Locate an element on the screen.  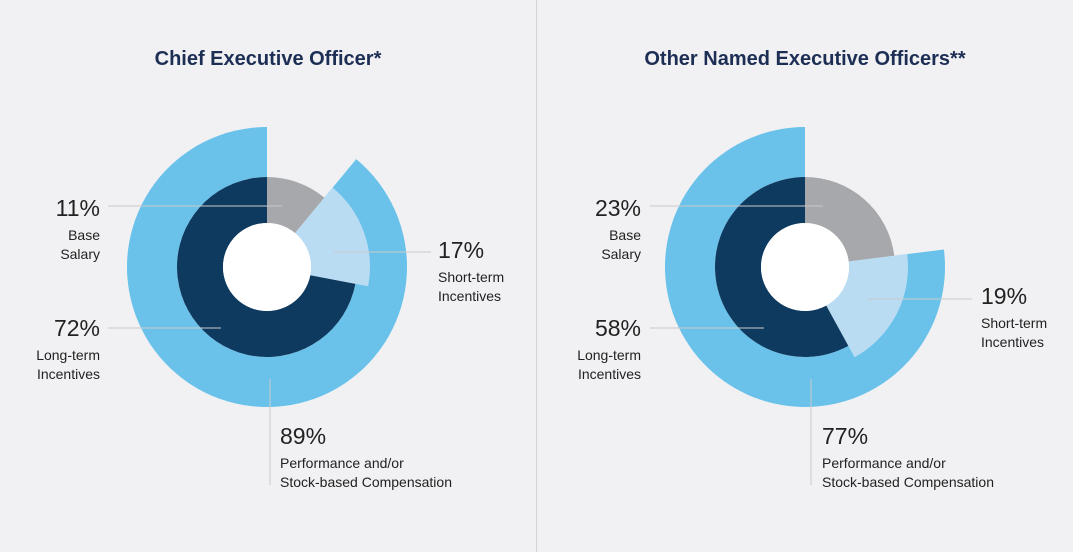
chart-title: Chief Executive Officer* is located at coordinates (268, 59).